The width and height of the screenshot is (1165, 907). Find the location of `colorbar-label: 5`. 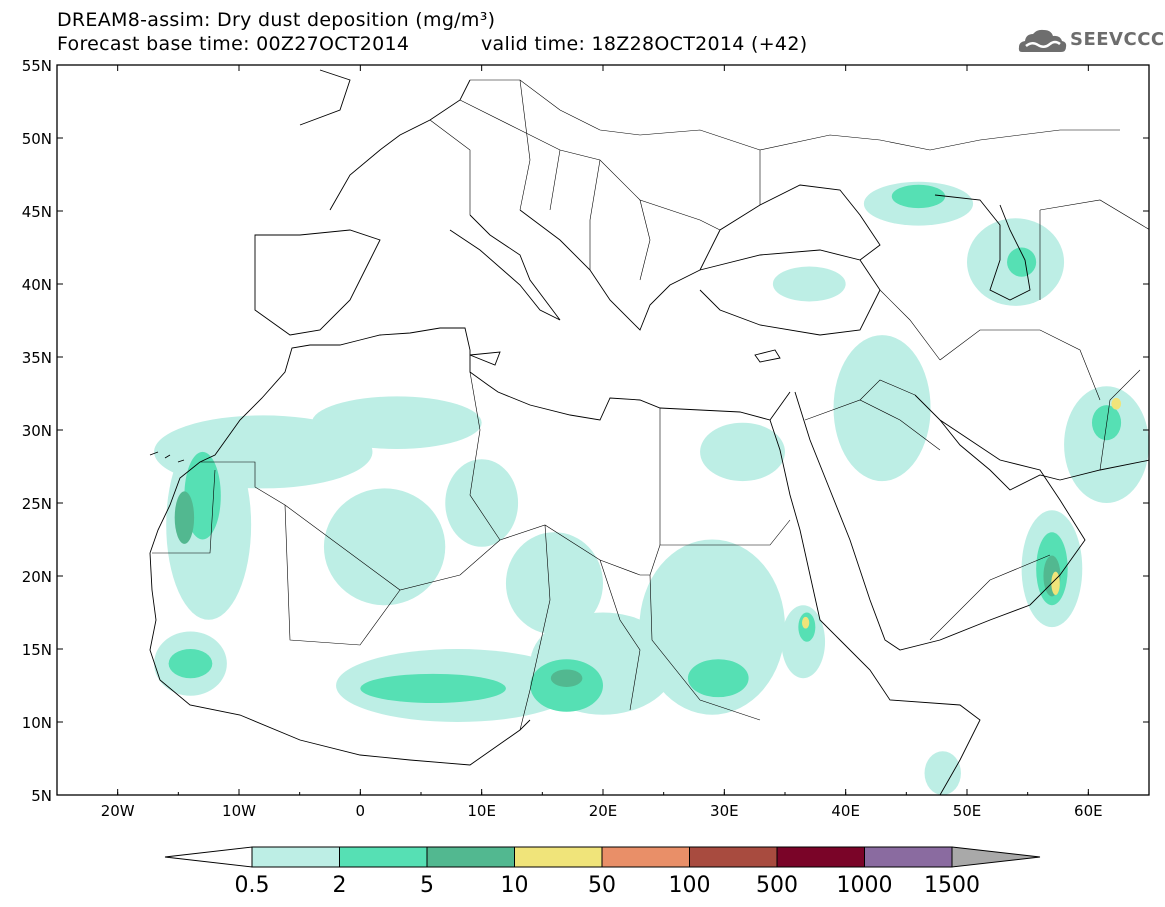

colorbar-label: 5 is located at coordinates (427, 885).